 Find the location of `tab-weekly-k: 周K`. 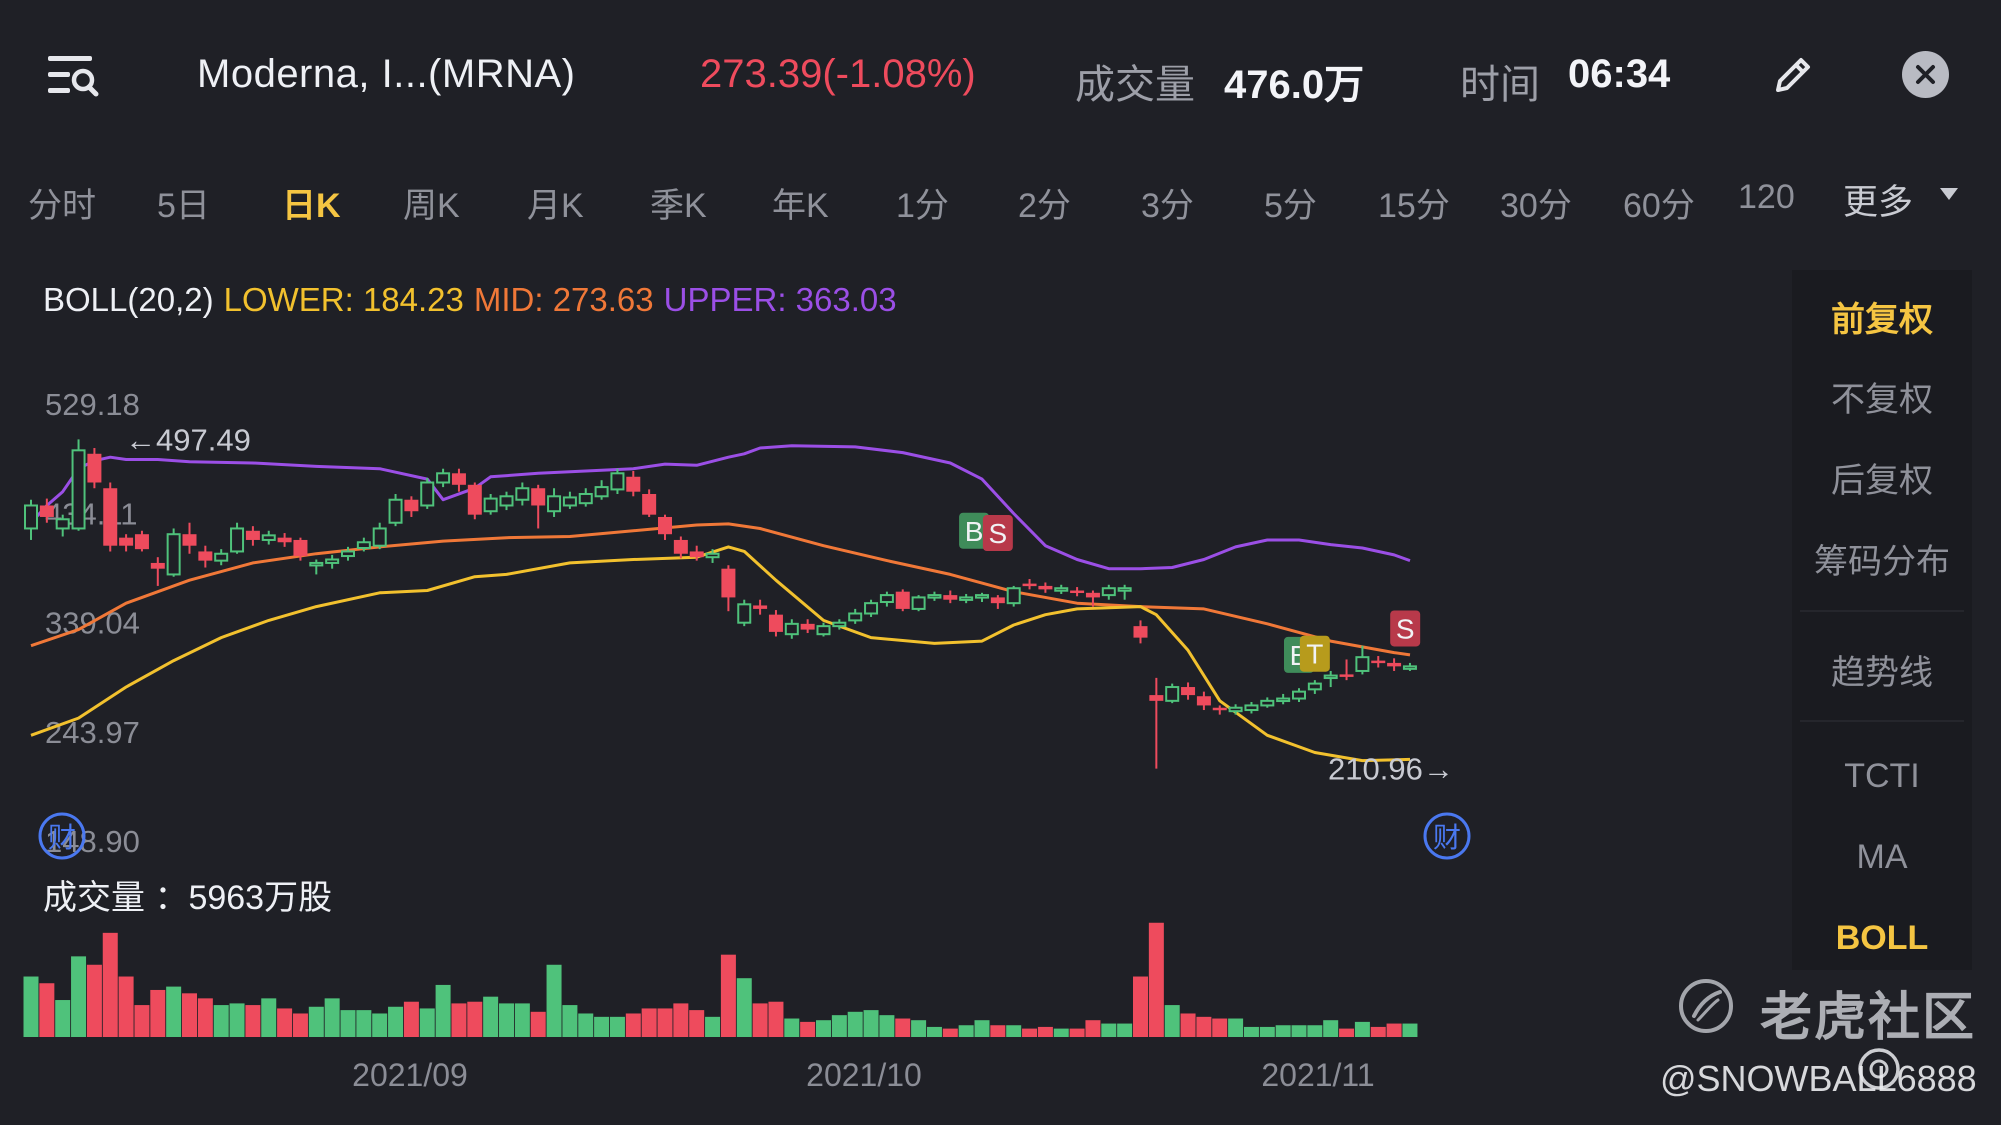

tab-weekly-k: 周K is located at coordinates (431, 206).